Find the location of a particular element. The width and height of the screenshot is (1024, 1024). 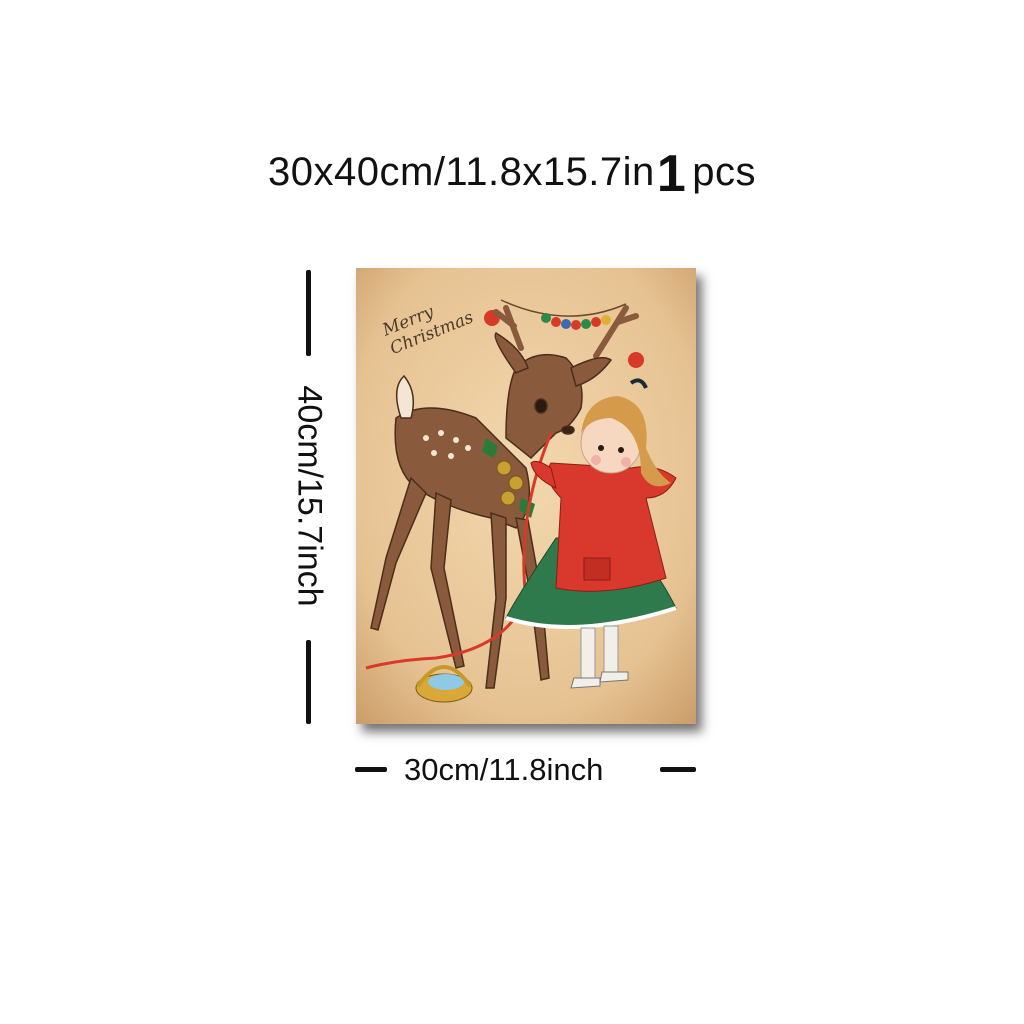

width-label: 30cm/11.8inch is located at coordinates (504, 769).